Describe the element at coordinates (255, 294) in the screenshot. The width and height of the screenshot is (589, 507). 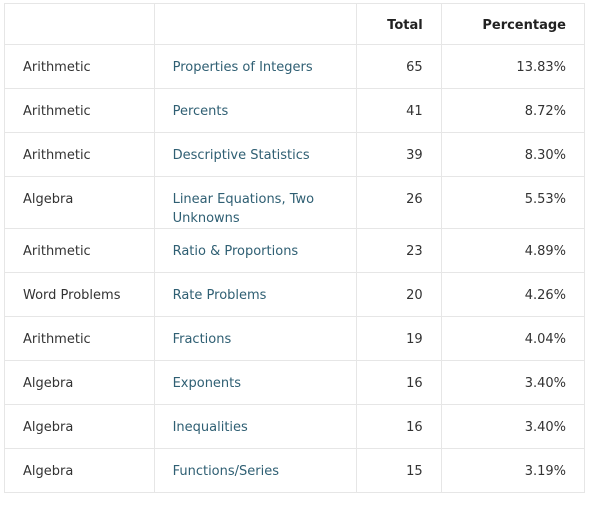
I see `topic-cell: Rate Problems` at that location.